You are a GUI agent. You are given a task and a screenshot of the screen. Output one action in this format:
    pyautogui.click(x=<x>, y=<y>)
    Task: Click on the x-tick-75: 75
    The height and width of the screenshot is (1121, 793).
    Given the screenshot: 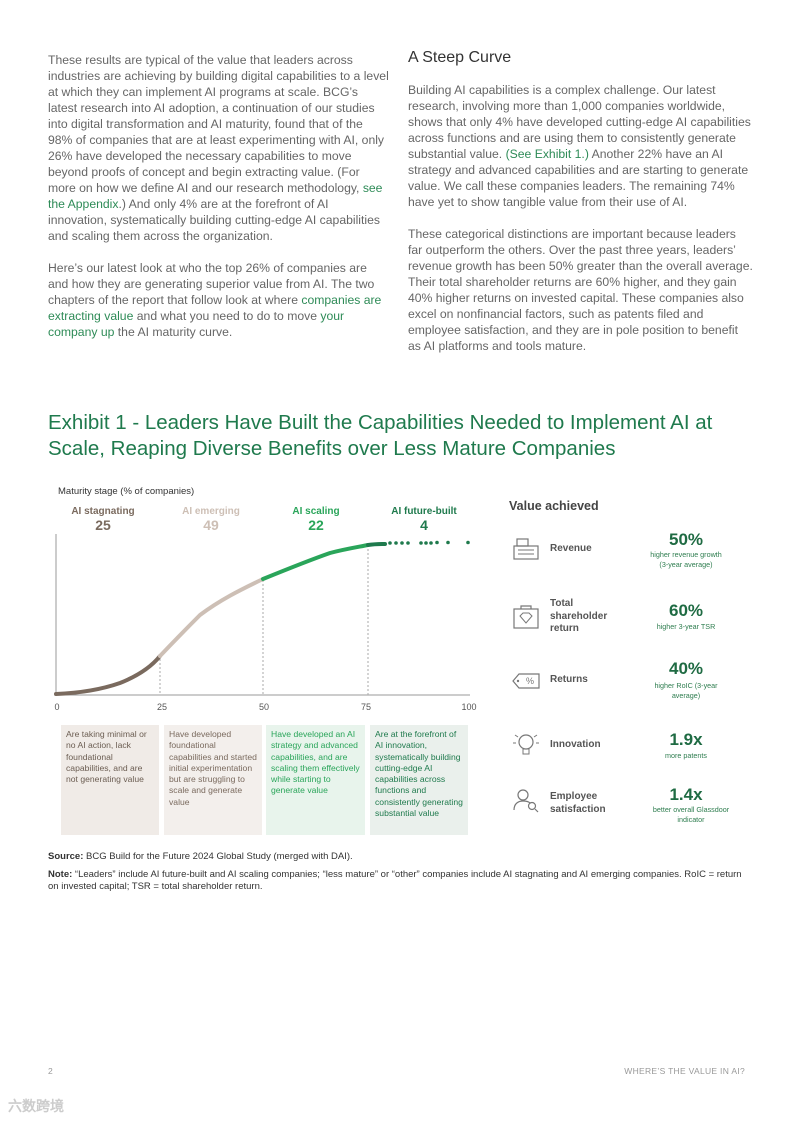 What is the action you would take?
    pyautogui.click(x=366, y=707)
    